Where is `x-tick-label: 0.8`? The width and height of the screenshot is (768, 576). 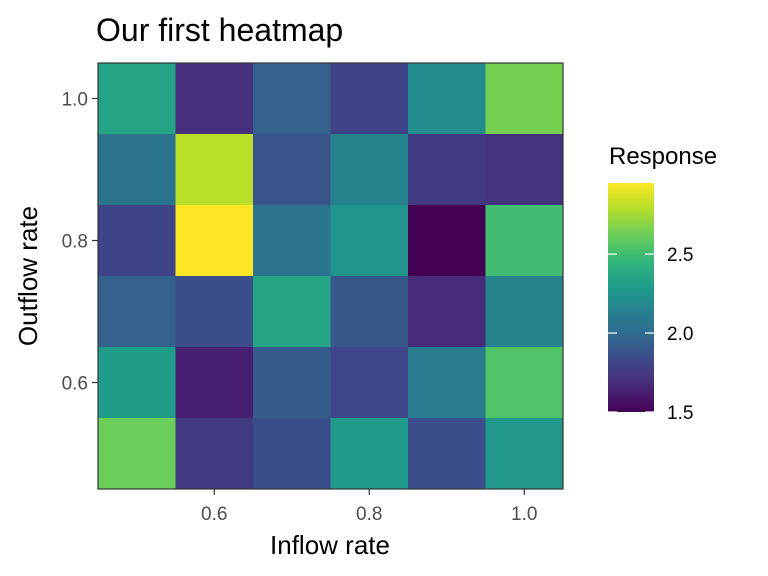 x-tick-label: 0.8 is located at coordinates (369, 514).